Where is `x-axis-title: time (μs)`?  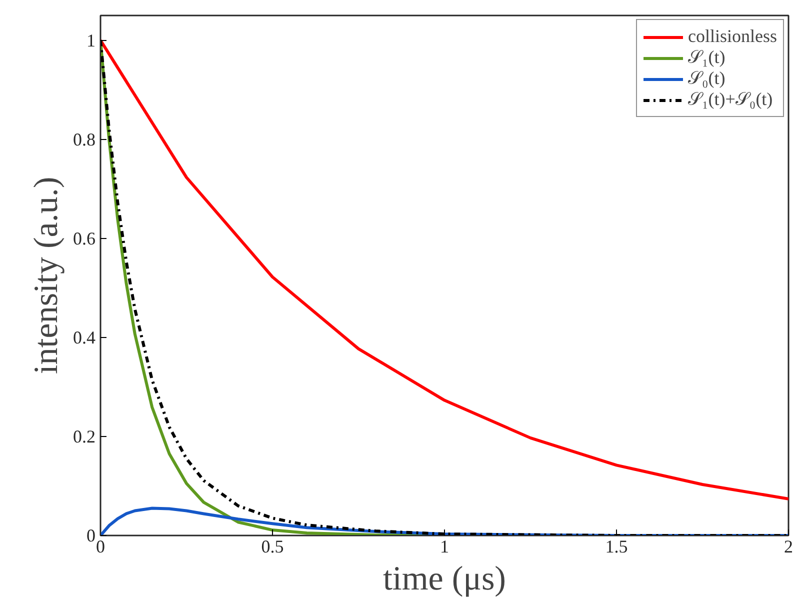
x-axis-title: time (μs) is located at coordinates (444, 579).